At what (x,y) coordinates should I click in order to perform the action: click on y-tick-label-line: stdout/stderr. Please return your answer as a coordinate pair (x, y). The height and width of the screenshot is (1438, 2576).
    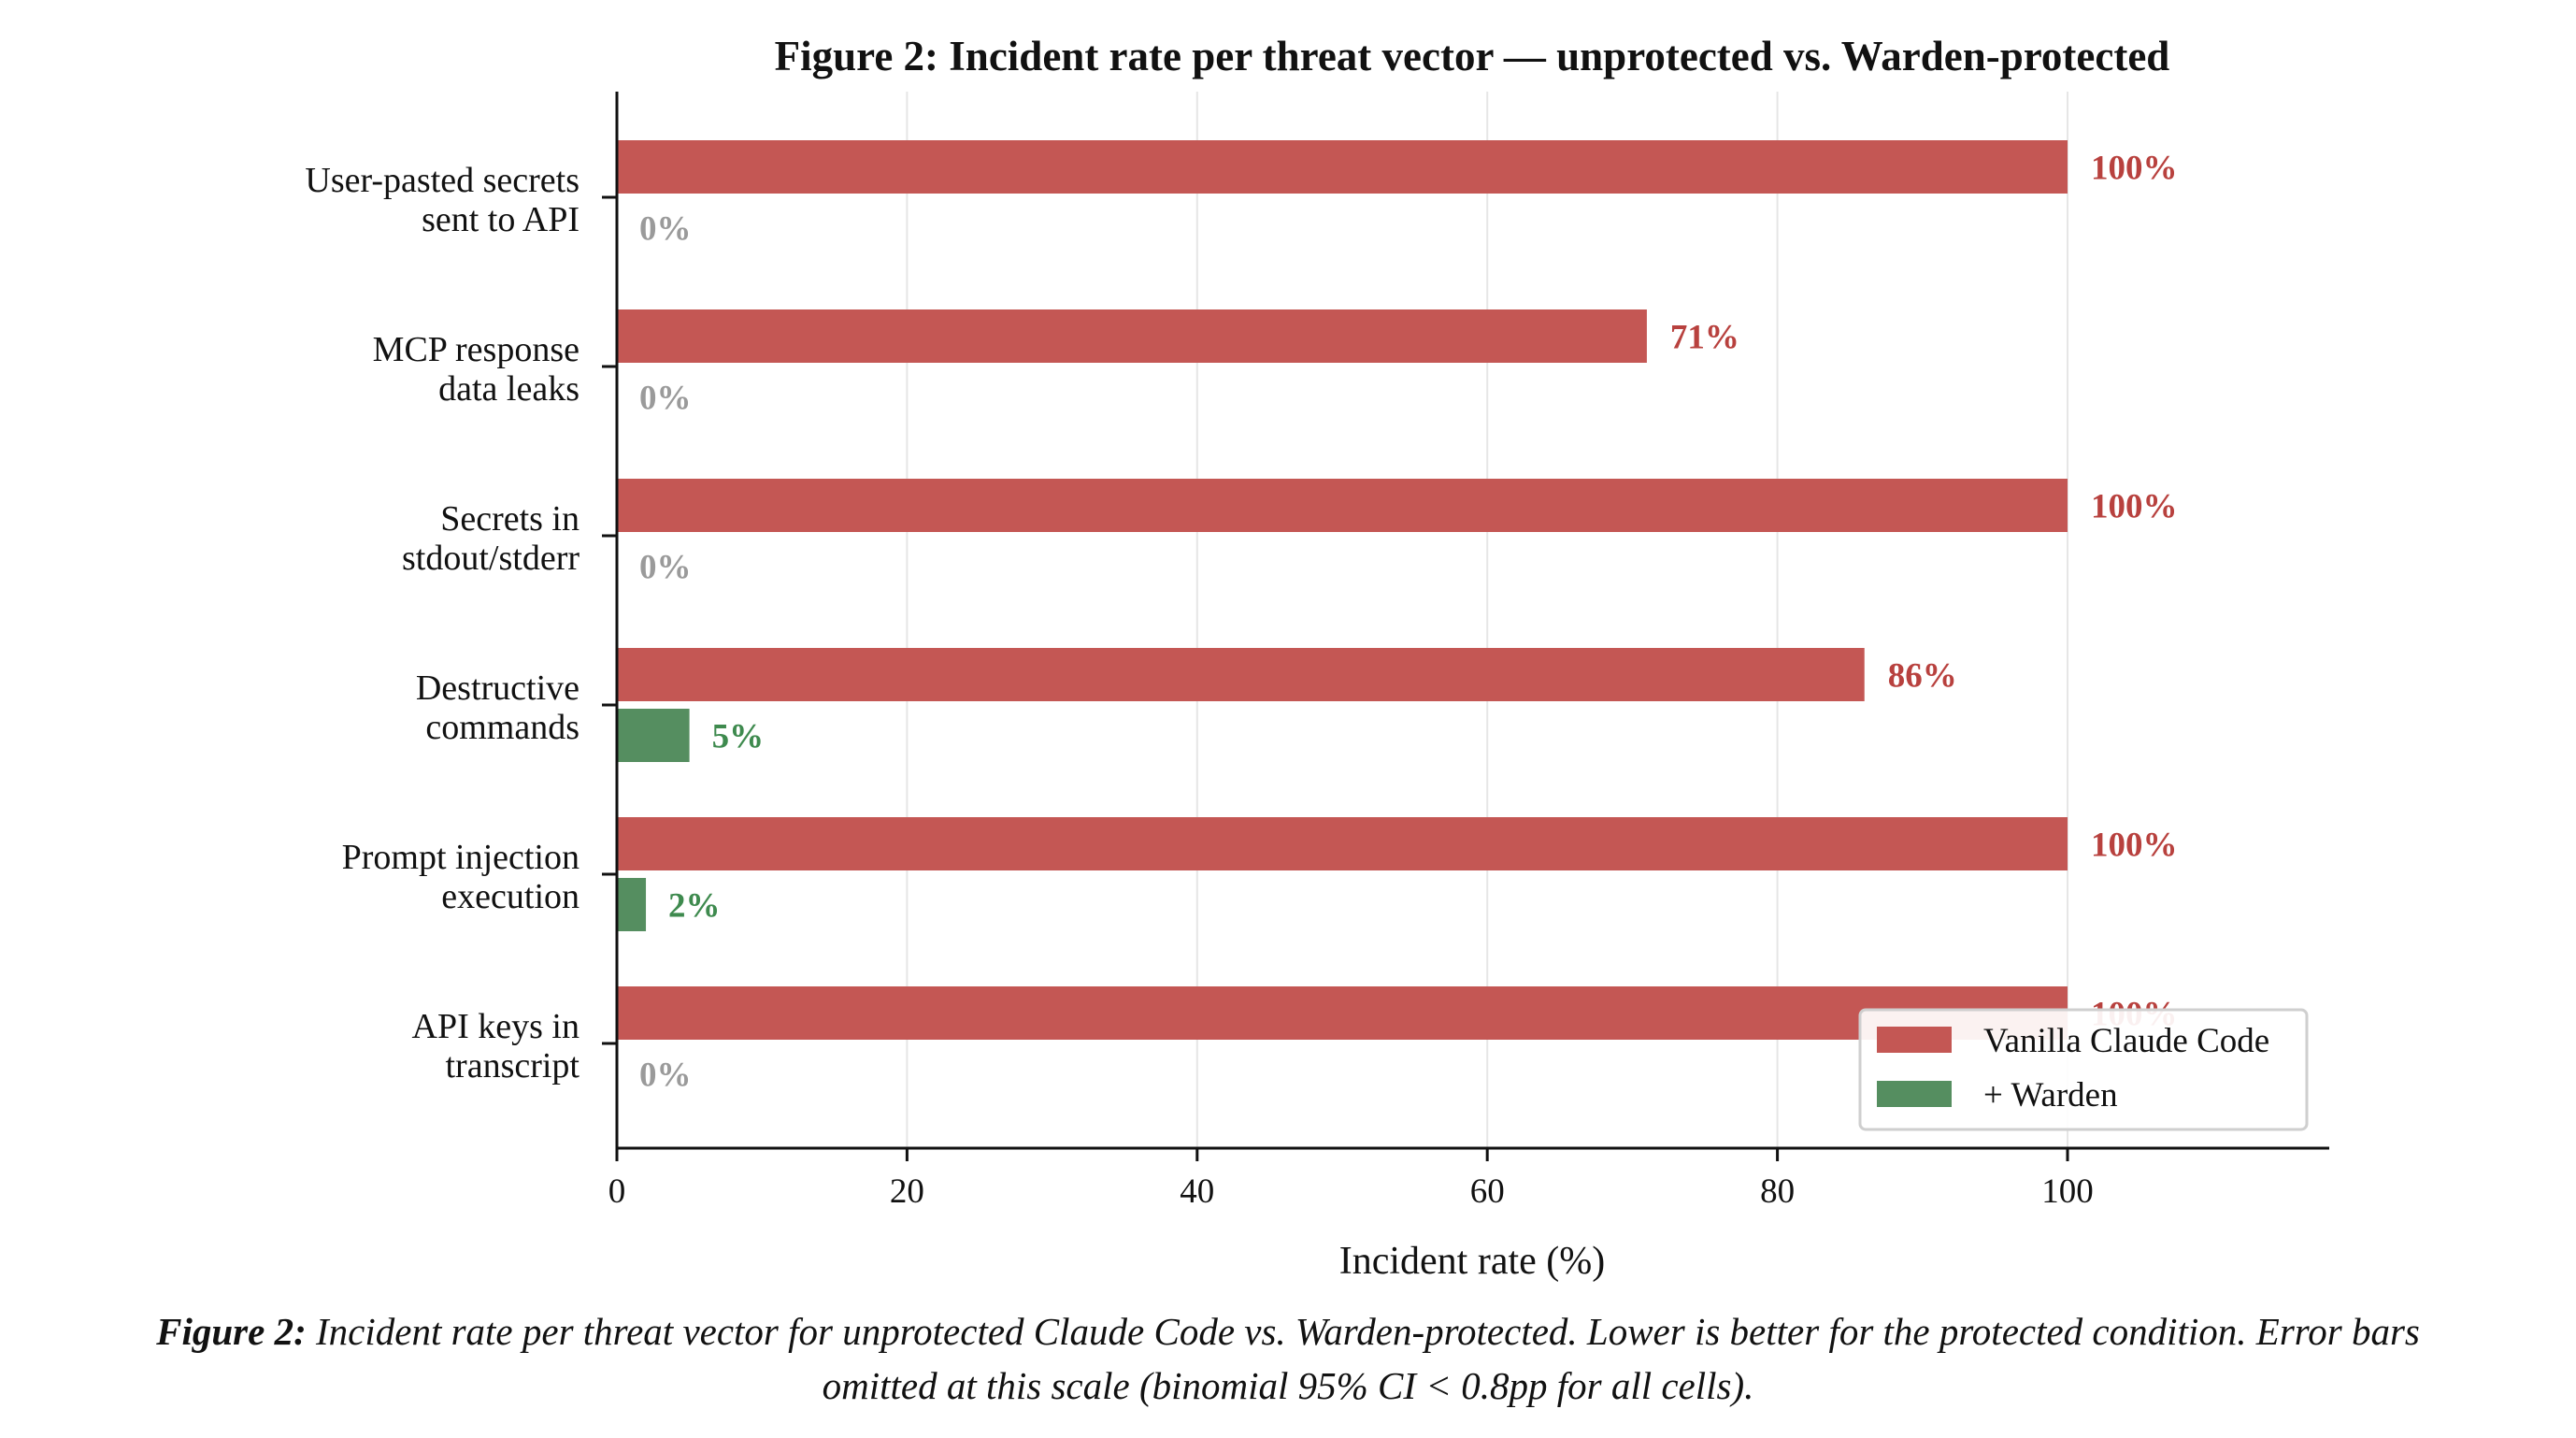
    Looking at the image, I should click on (491, 558).